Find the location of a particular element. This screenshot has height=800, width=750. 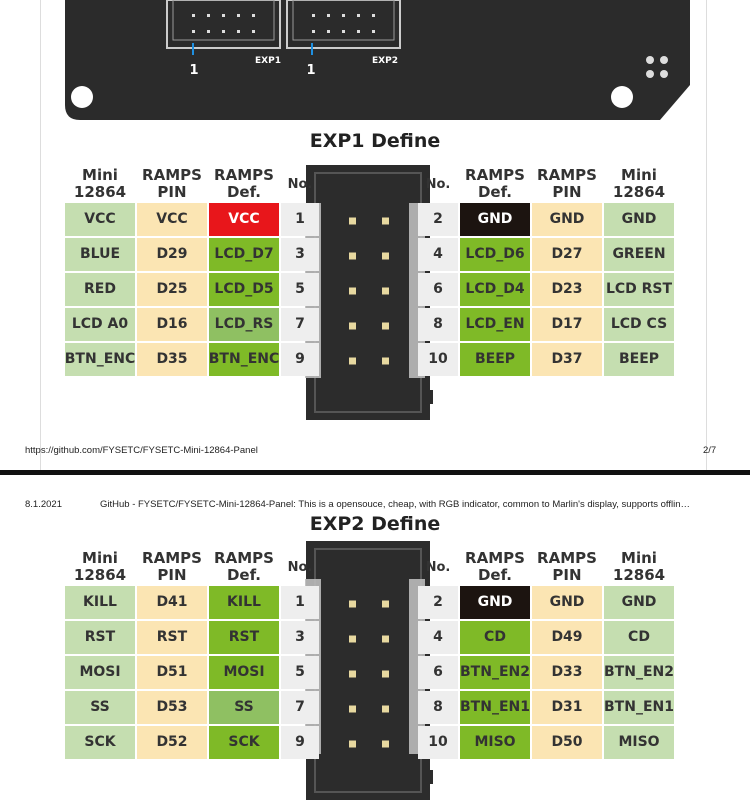

table-cell: D51 is located at coordinates (172, 672).